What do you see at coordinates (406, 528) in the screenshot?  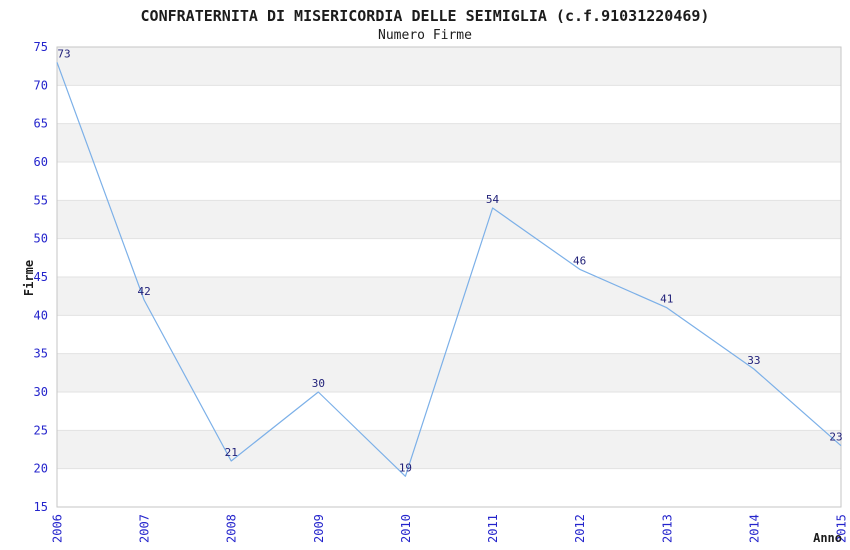 I see `x-tick-label: 2010` at bounding box center [406, 528].